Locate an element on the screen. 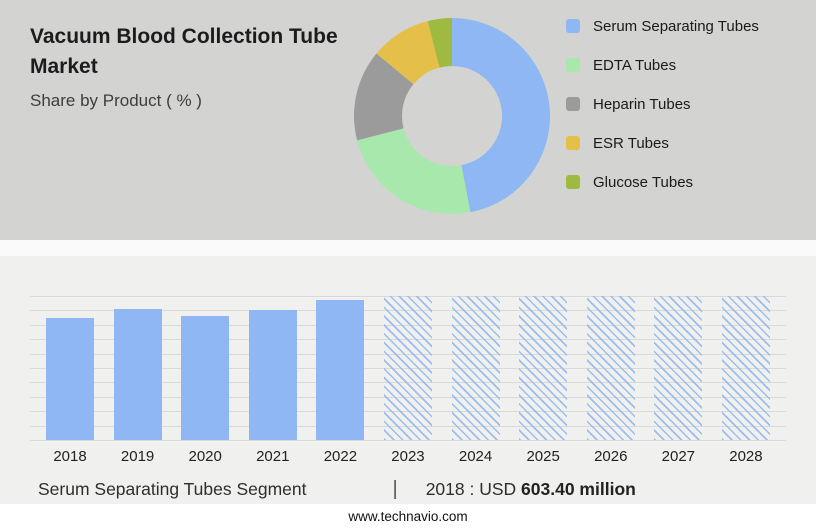 Image resolution: width=816 pixels, height=528 pixels. x-label-2024: 2024 is located at coordinates (475, 456).